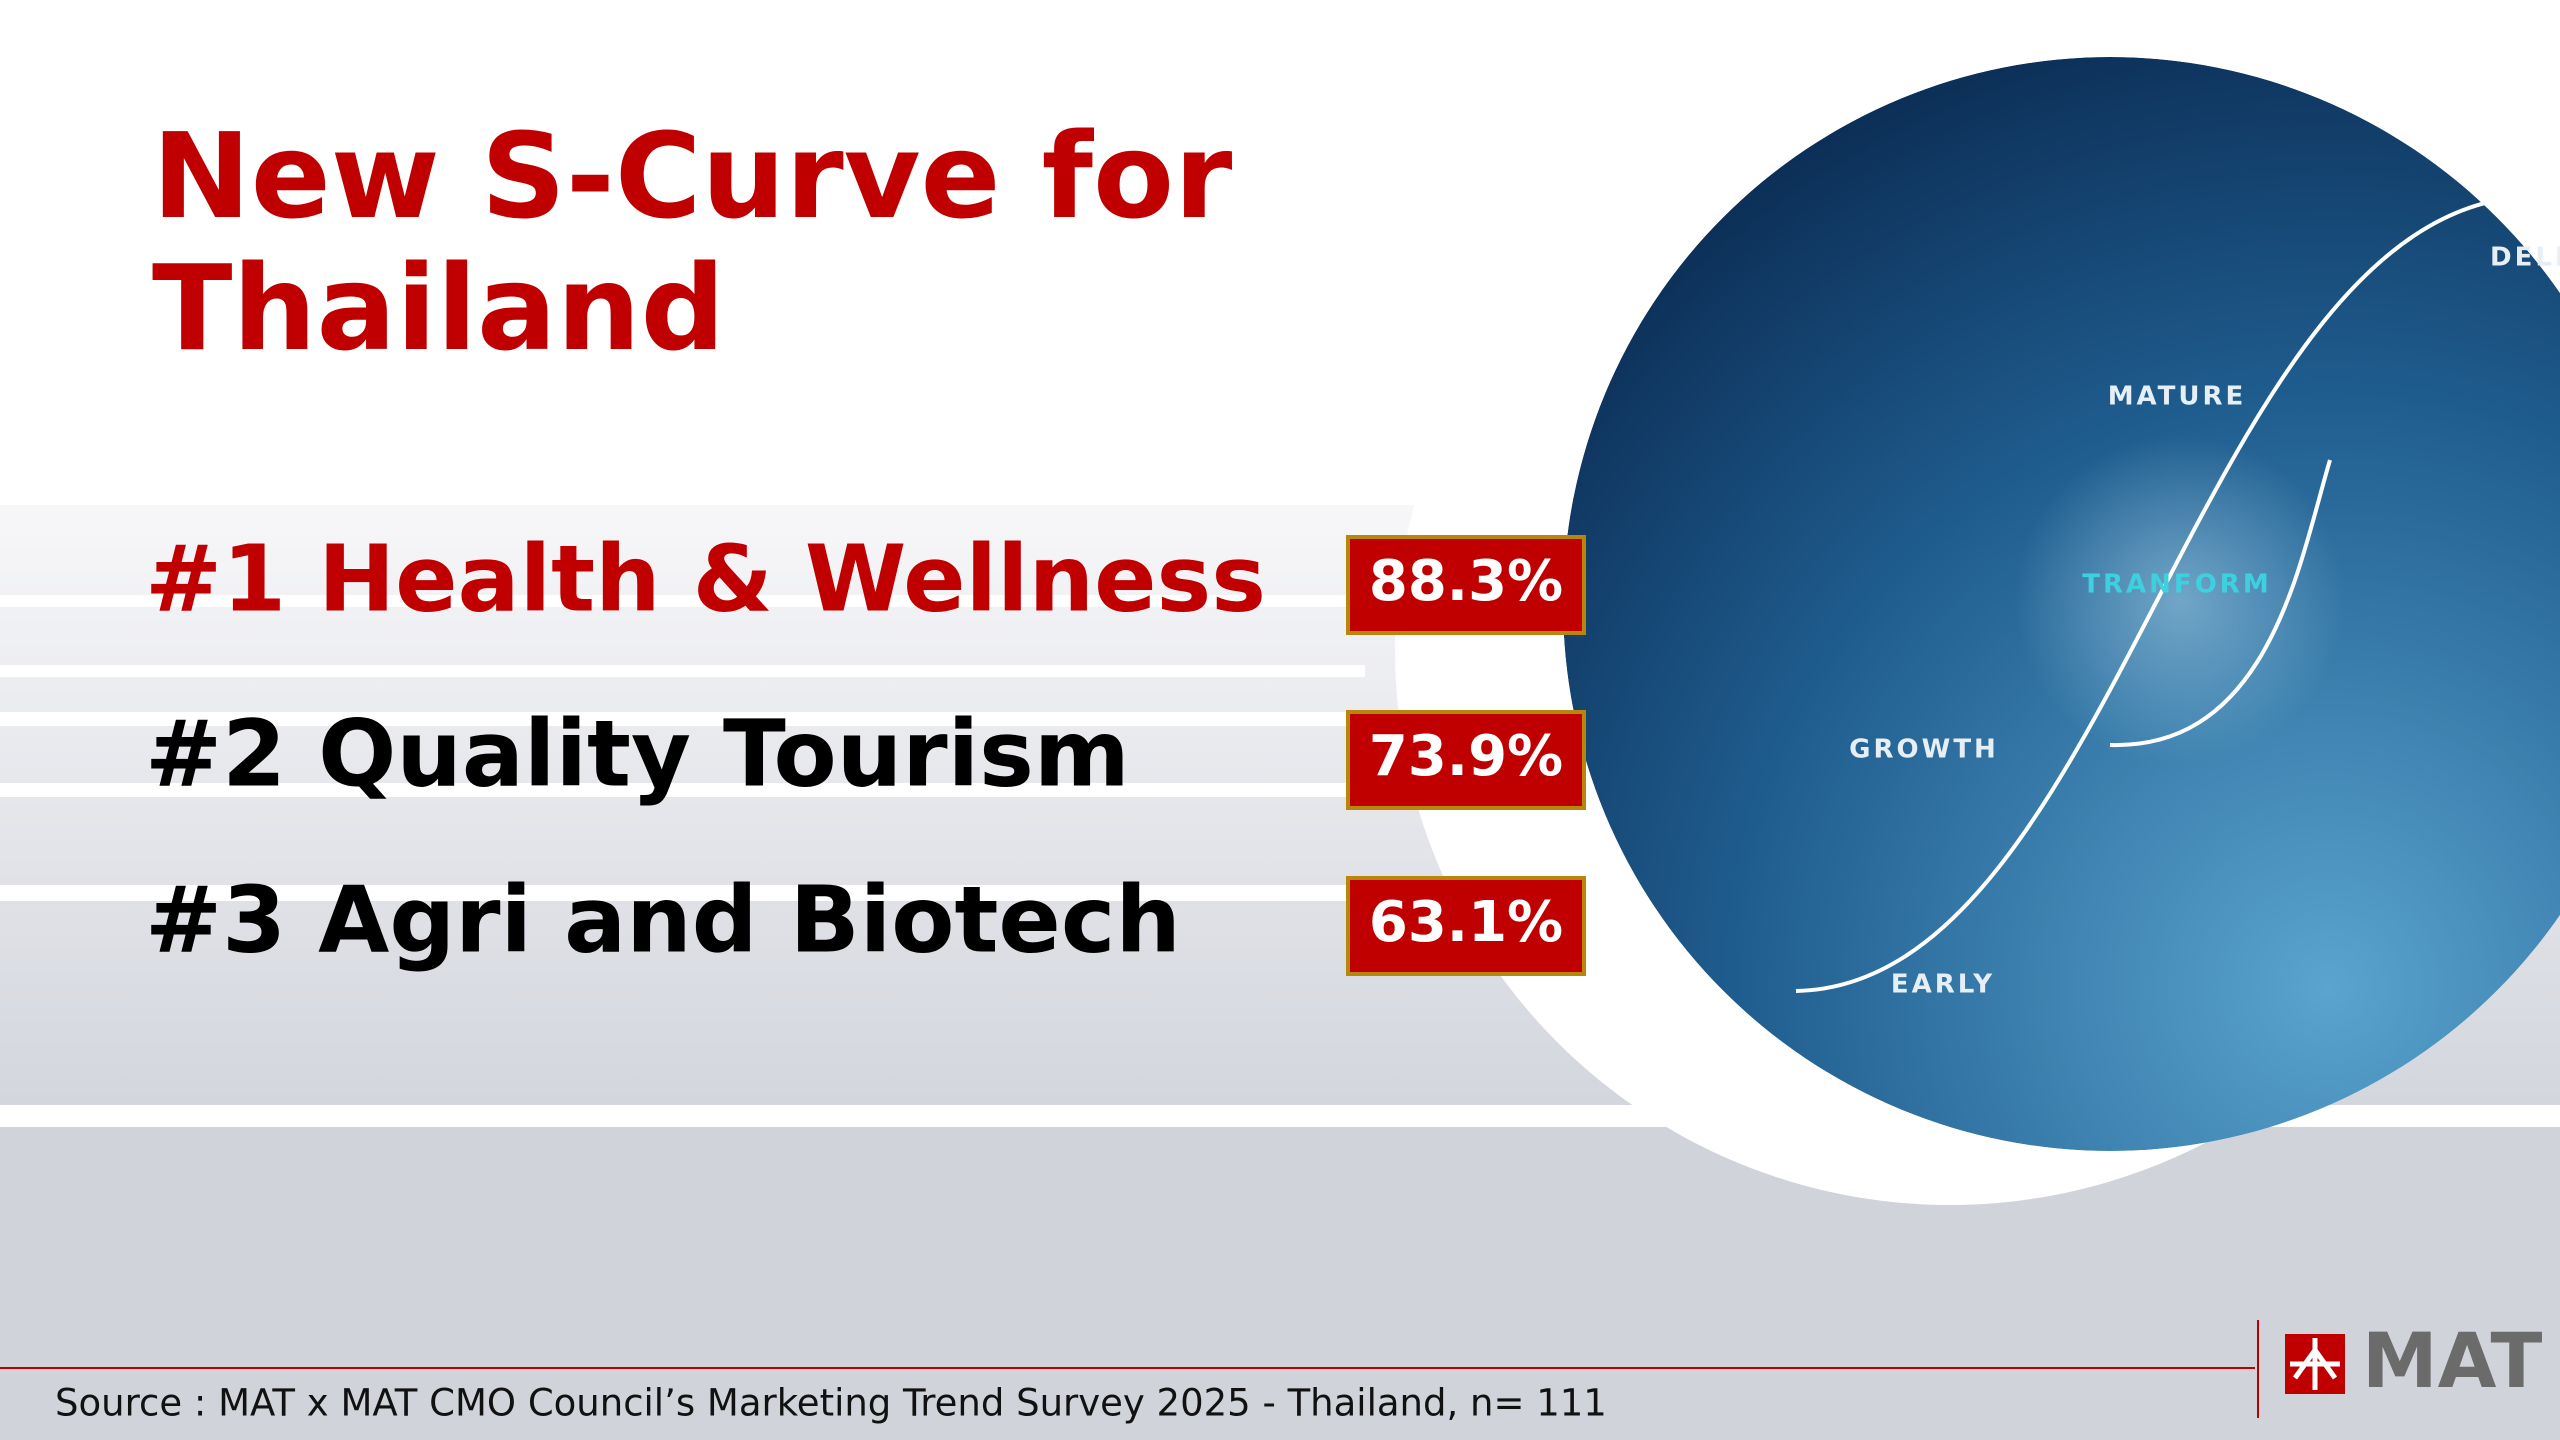 This screenshot has height=1440, width=2560. I want to click on title-line: Thailand, so click(438, 308).